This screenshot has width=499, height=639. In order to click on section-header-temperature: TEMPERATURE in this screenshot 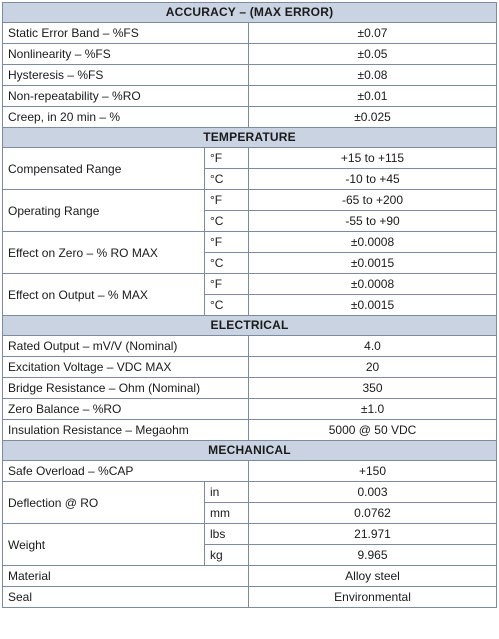, I will do `click(249, 137)`.